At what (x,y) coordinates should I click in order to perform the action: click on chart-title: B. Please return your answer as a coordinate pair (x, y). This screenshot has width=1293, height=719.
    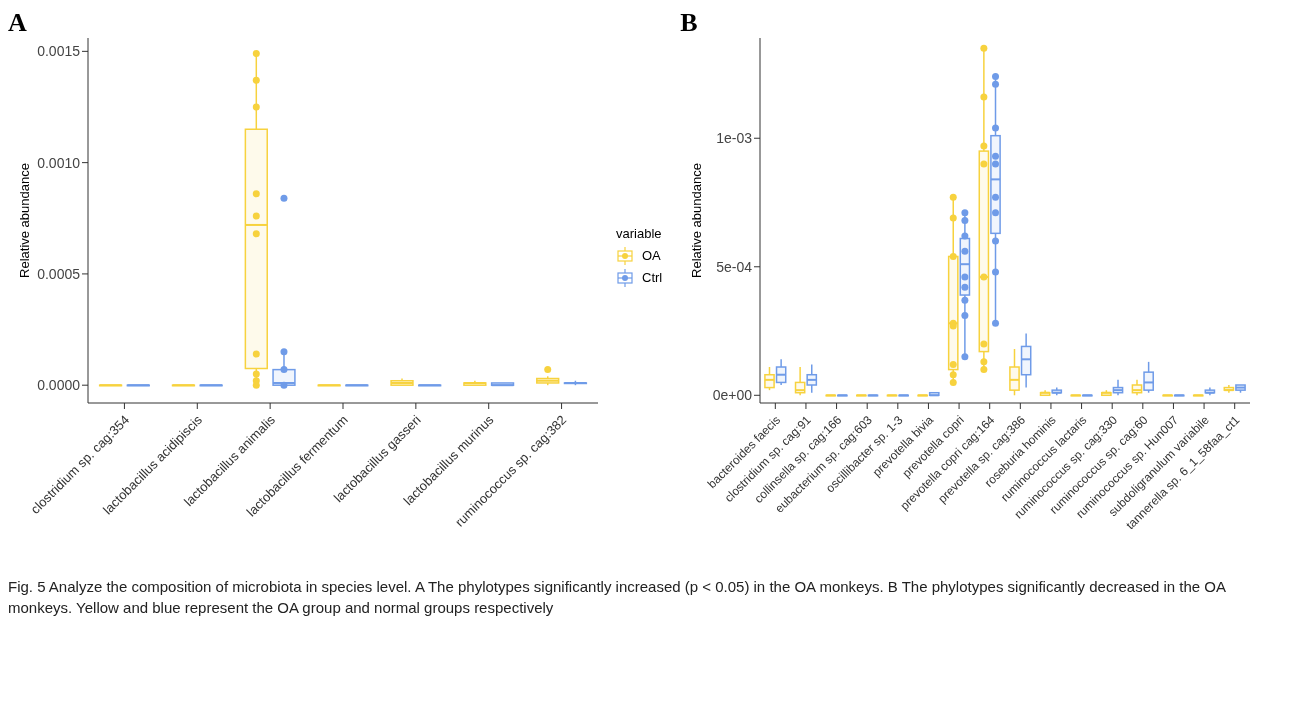
    Looking at the image, I should click on (689, 23).